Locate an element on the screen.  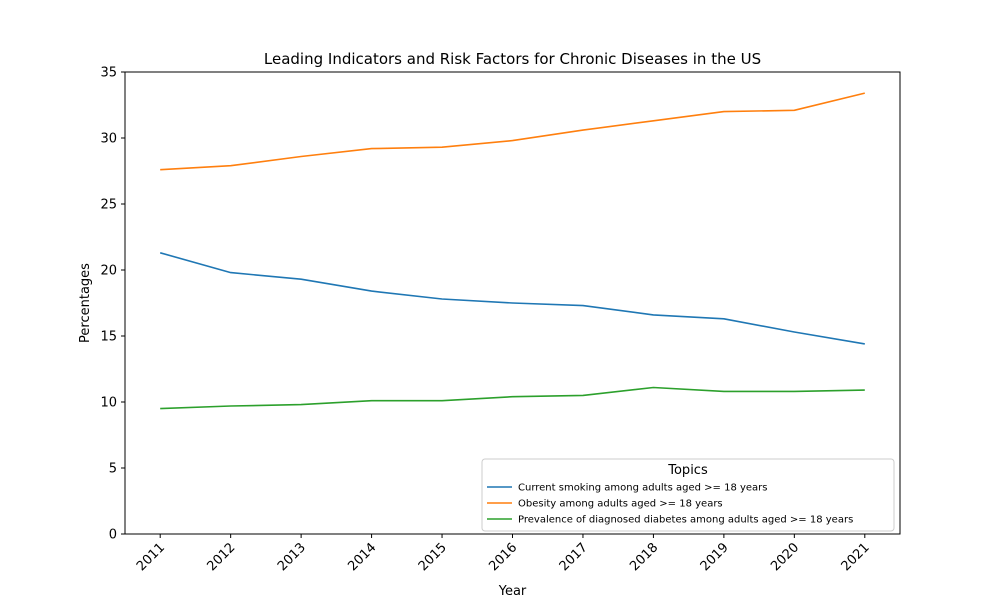
x-tick-label: 2016 is located at coordinates (503, 557).